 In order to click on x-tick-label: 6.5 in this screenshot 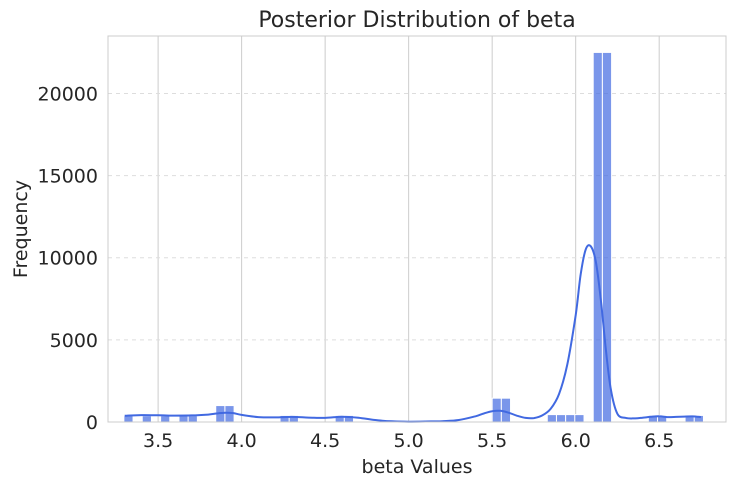, I will do `click(659, 441)`.